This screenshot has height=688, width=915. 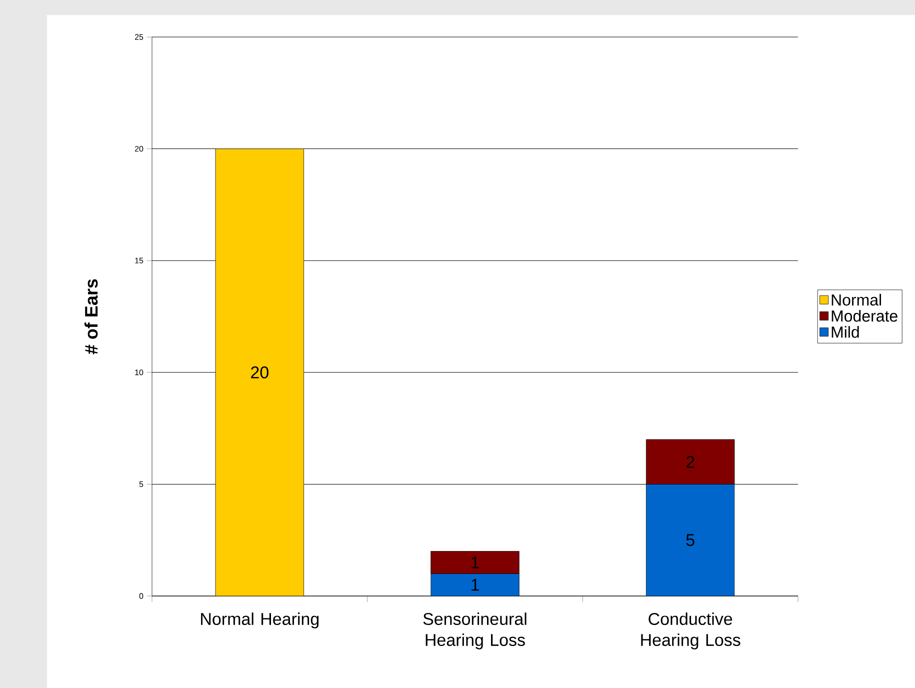 What do you see at coordinates (474, 631) in the screenshot?
I see `x-tick-label: Sensorineural Hearing Loss` at bounding box center [474, 631].